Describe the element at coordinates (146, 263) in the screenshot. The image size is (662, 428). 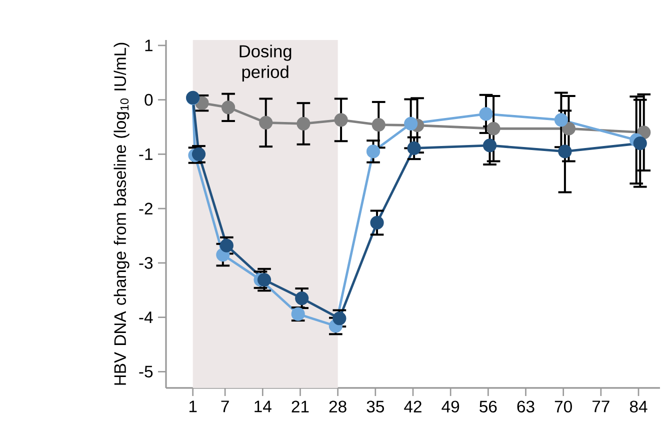
I see `y-tick-label: -3` at that location.